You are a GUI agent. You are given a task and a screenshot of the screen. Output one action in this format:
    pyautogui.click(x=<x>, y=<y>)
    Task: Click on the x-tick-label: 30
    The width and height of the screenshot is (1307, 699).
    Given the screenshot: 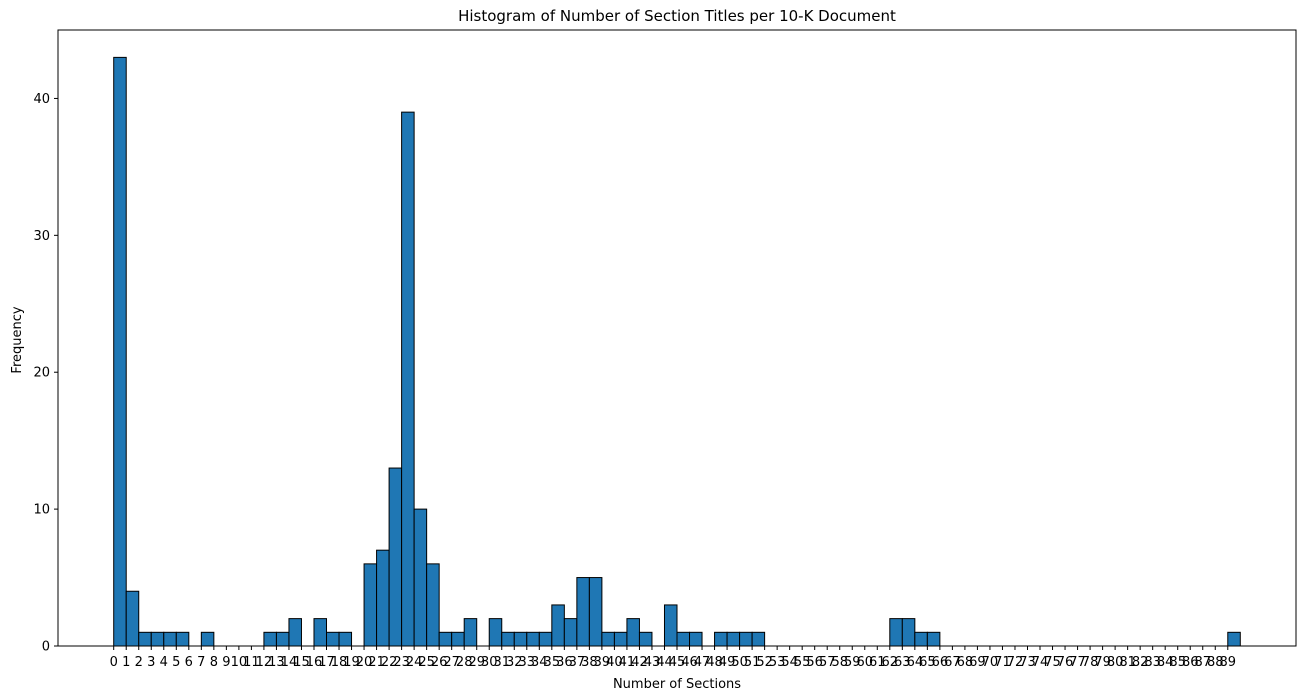 What is the action you would take?
    pyautogui.click(x=489, y=662)
    